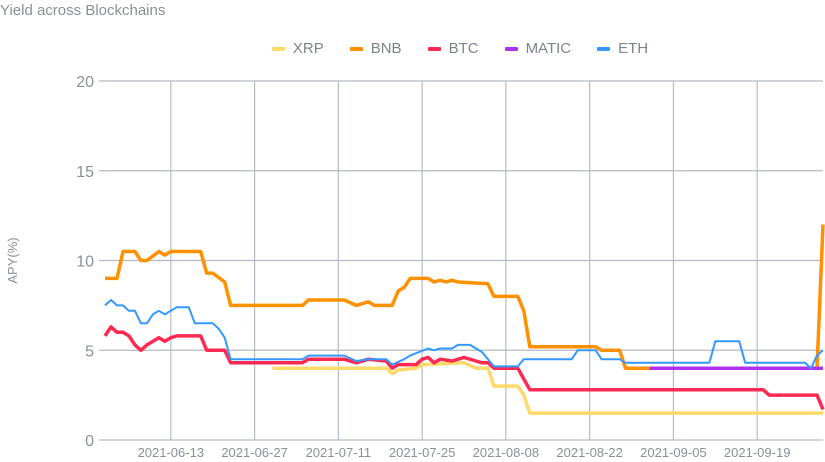 This screenshot has height=462, width=825. Describe the element at coordinates (12, 260) in the screenshot. I see `y-axis-label: APY(%)` at that location.